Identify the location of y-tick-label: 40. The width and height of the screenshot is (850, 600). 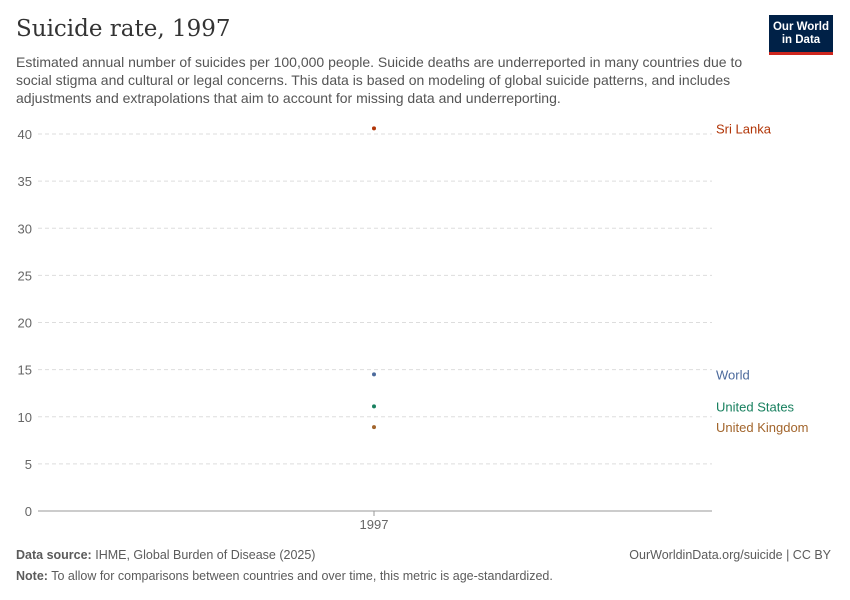
(25, 134).